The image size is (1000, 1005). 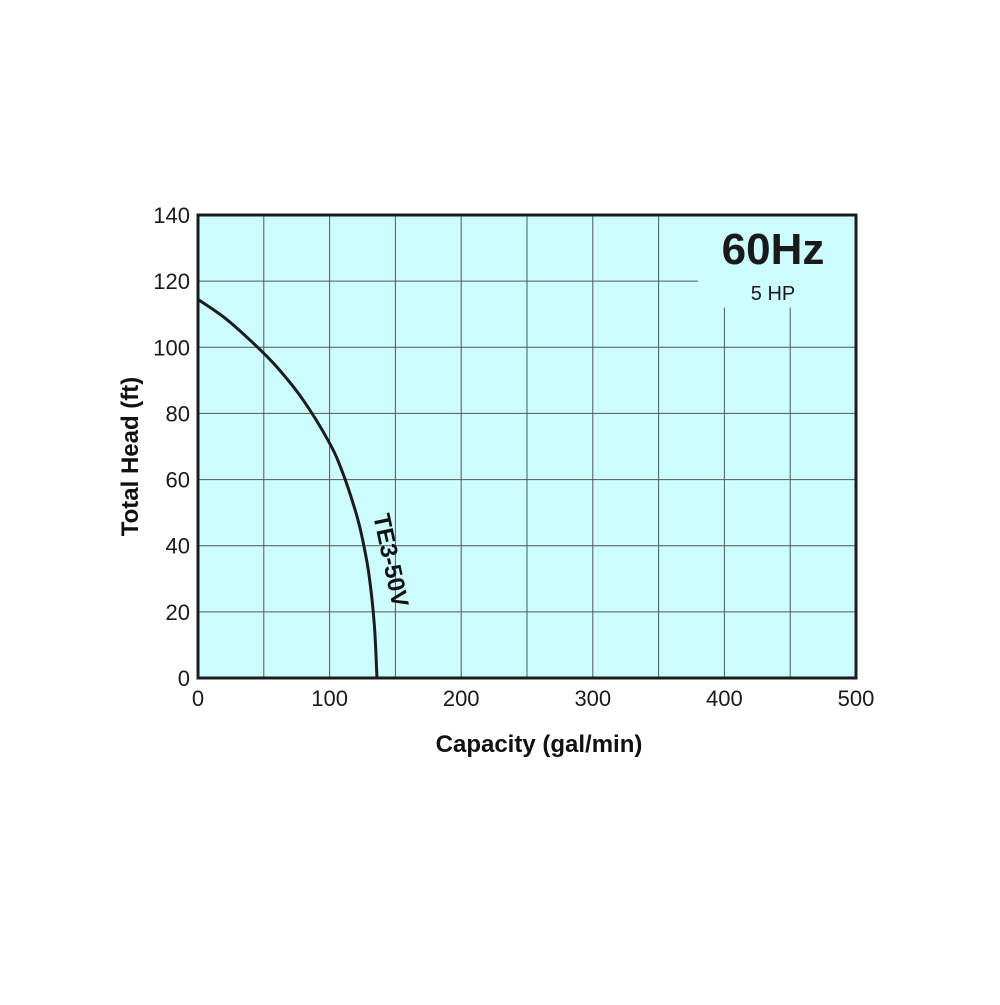 I want to click on x-tick-label: 300, so click(x=592, y=698).